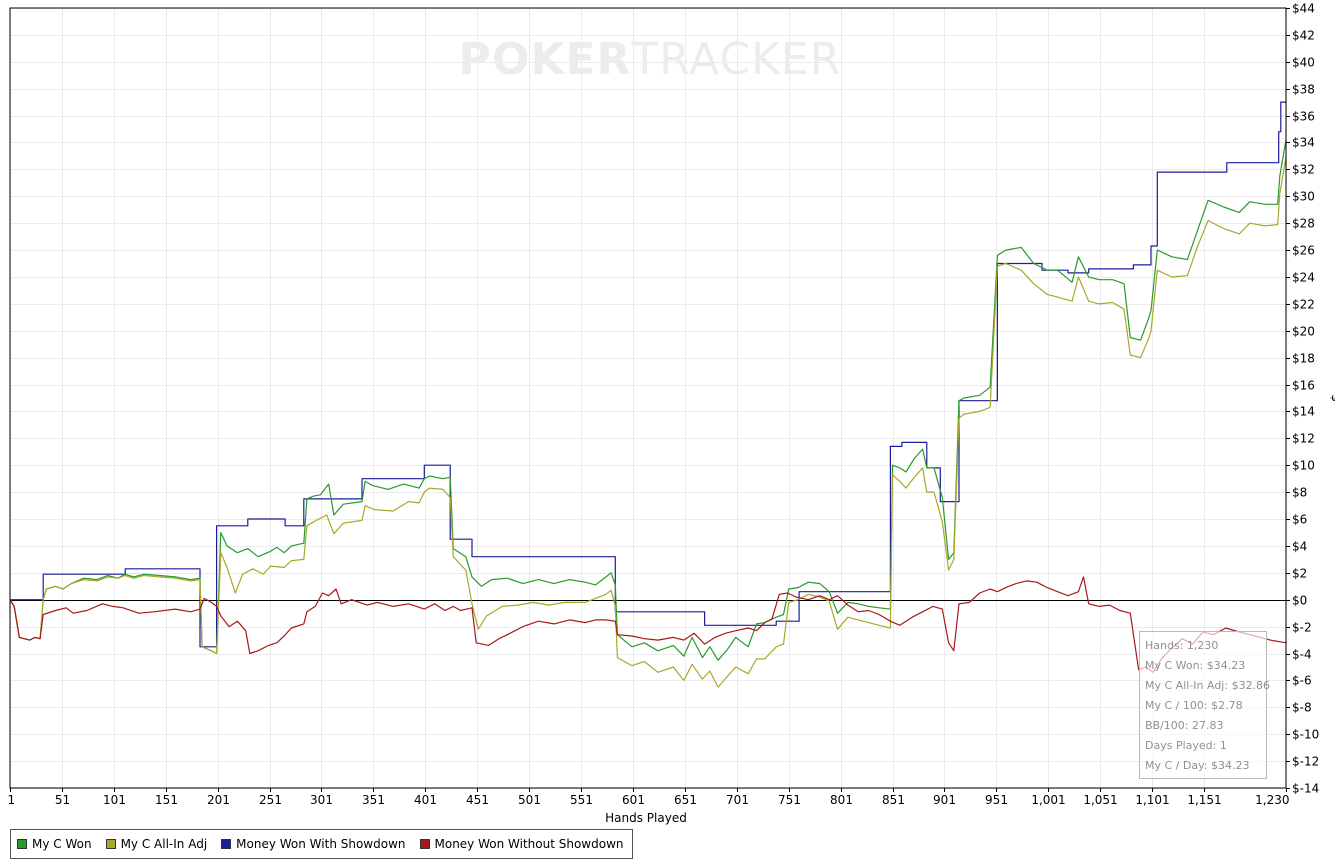 Image resolution: width=1335 pixels, height=866 pixels. What do you see at coordinates (1303, 332) in the screenshot?
I see `y-tick-label: $20` at bounding box center [1303, 332].